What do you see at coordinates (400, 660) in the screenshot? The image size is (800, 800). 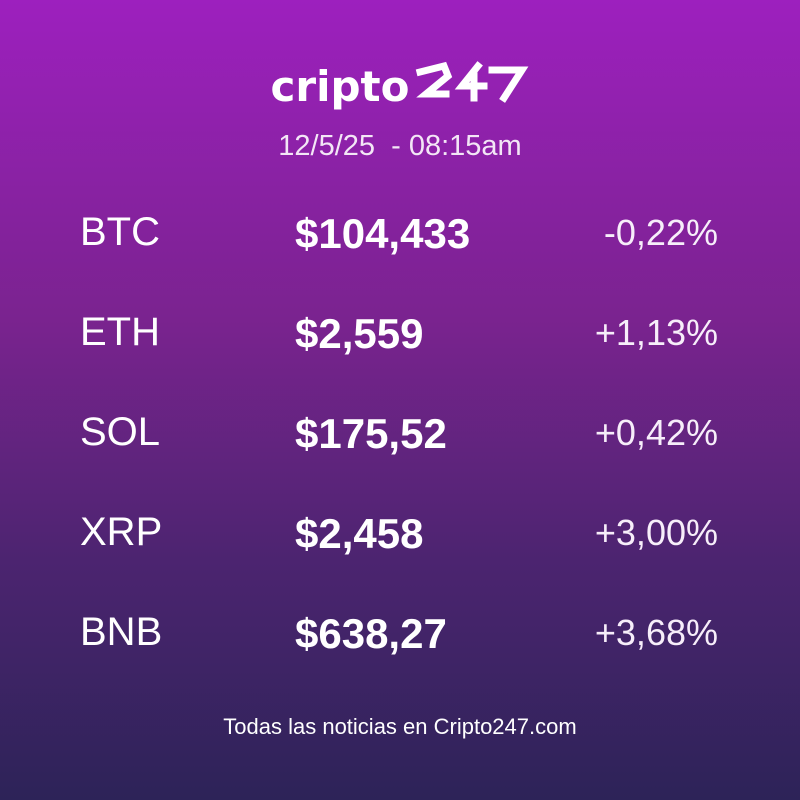 I see `price-row-bnb: BNB $638,27 +3,68%` at bounding box center [400, 660].